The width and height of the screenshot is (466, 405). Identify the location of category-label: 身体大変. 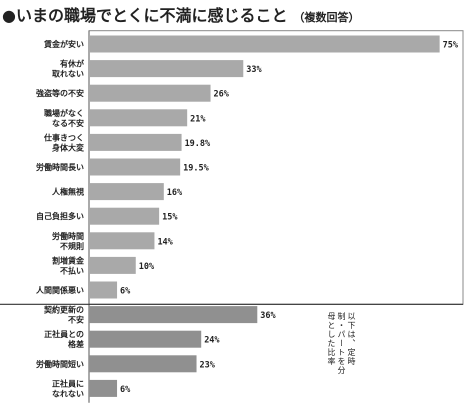
(68, 147).